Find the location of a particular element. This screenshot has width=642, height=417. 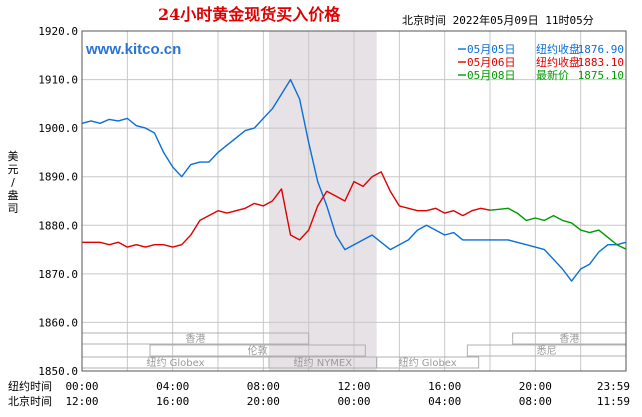

legend-entry-1: 05月06日 is located at coordinates (491, 62).